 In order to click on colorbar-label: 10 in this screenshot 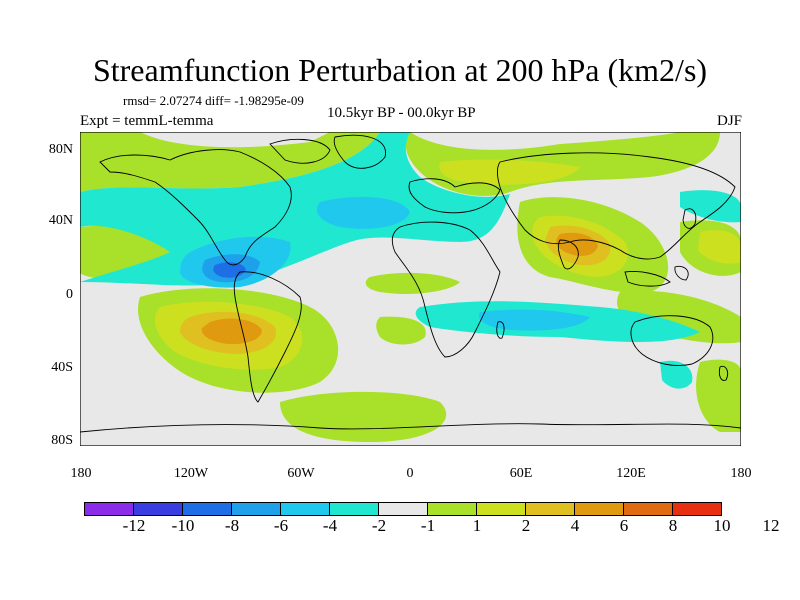, I will do `click(722, 525)`.